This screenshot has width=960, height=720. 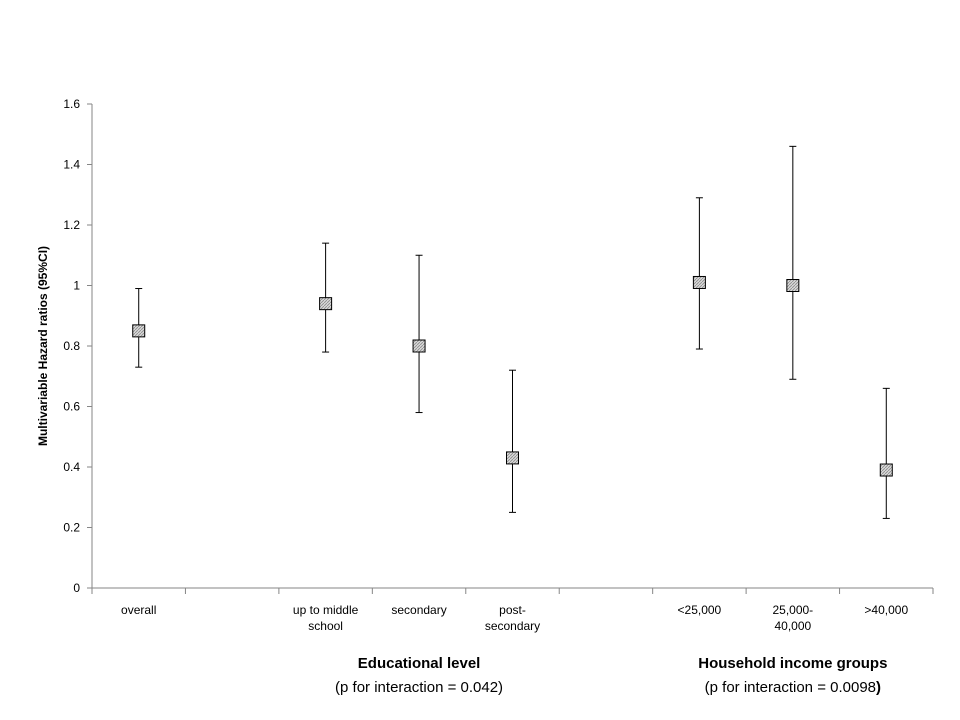 What do you see at coordinates (792, 663) in the screenshot?
I see `group-title: Household income groups` at bounding box center [792, 663].